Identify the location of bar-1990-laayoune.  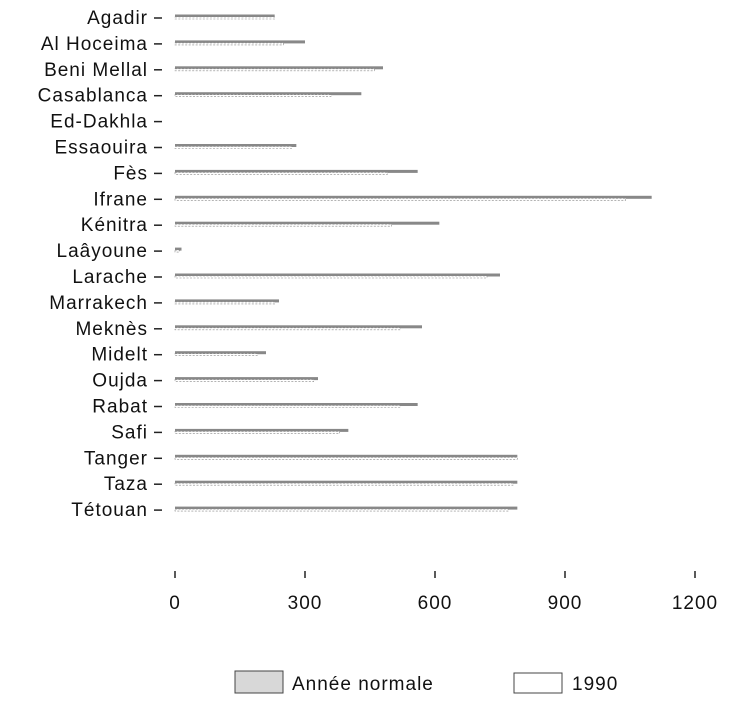
(177, 251).